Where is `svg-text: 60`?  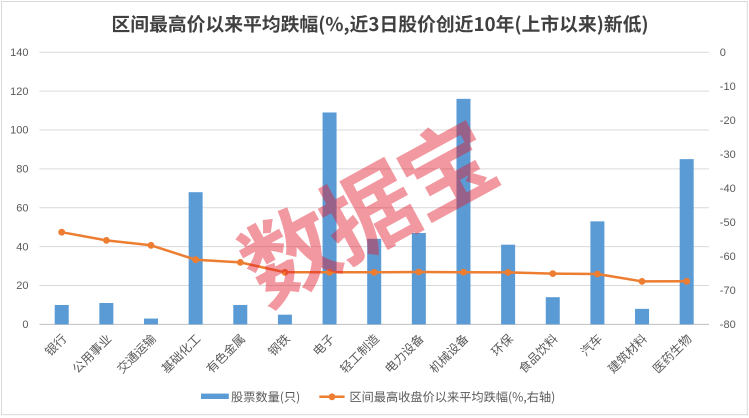 svg-text: 60 is located at coordinates (22, 208).